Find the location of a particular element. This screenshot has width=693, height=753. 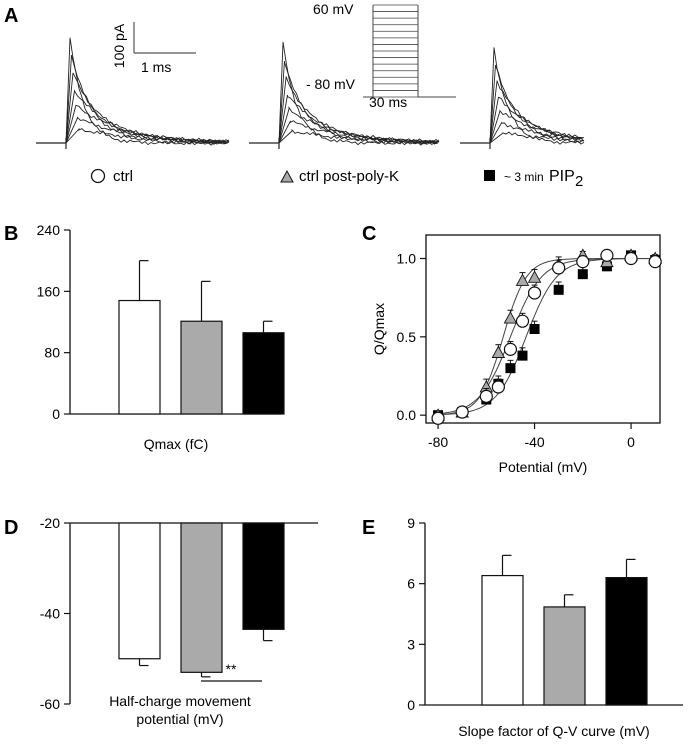

plot-frame is located at coordinates (543, 329).